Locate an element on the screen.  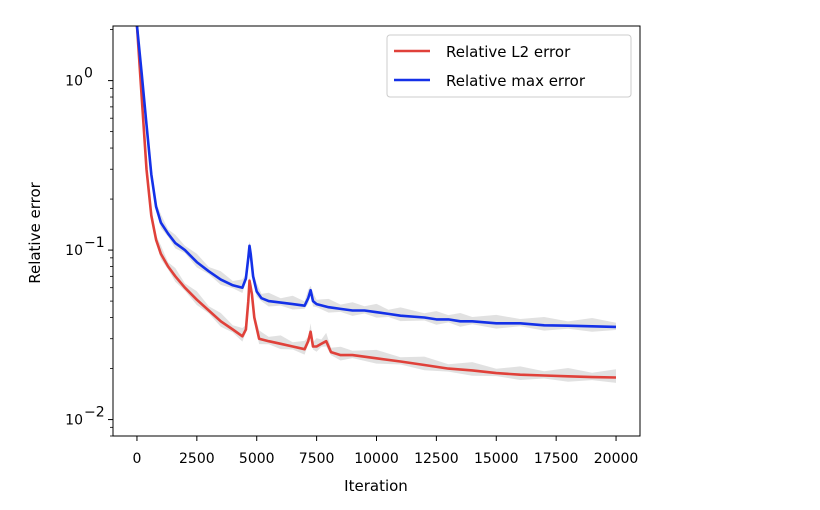
legend: Relative L2 error Relative max error is located at coordinates (509, 66).